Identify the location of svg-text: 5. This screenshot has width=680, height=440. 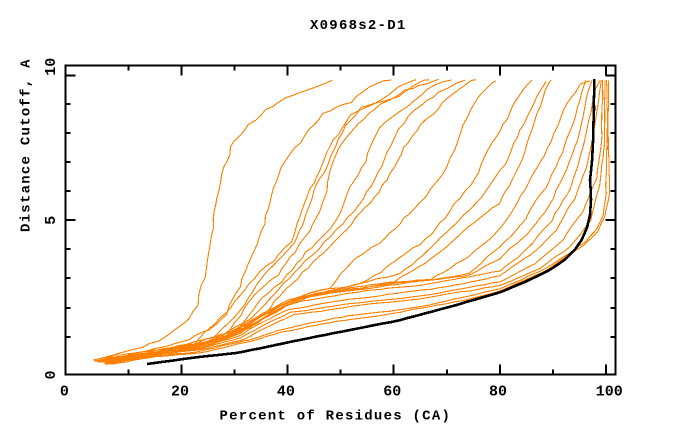
(51, 220).